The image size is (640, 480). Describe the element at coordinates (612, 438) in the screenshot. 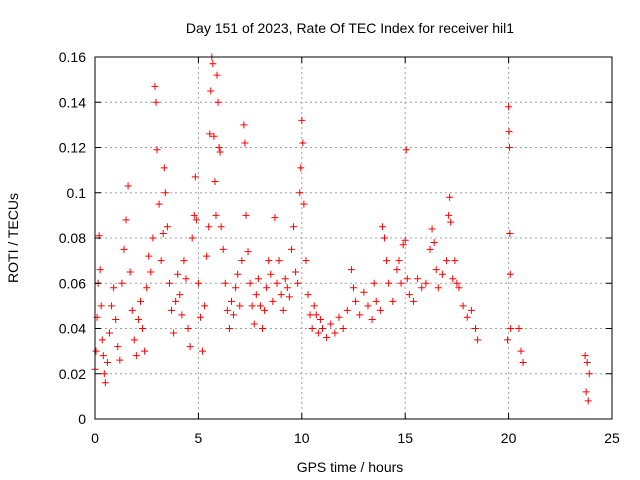

I see `x-tick-label: 25` at that location.